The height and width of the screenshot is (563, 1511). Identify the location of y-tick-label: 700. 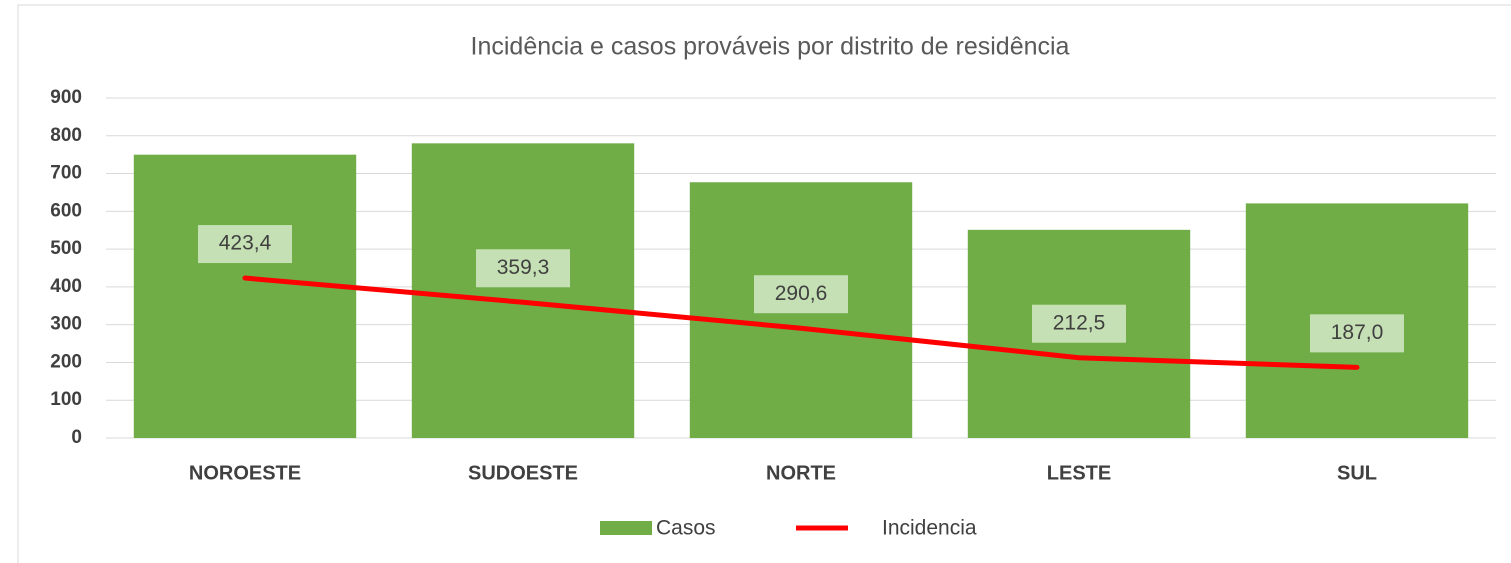
(66, 173).